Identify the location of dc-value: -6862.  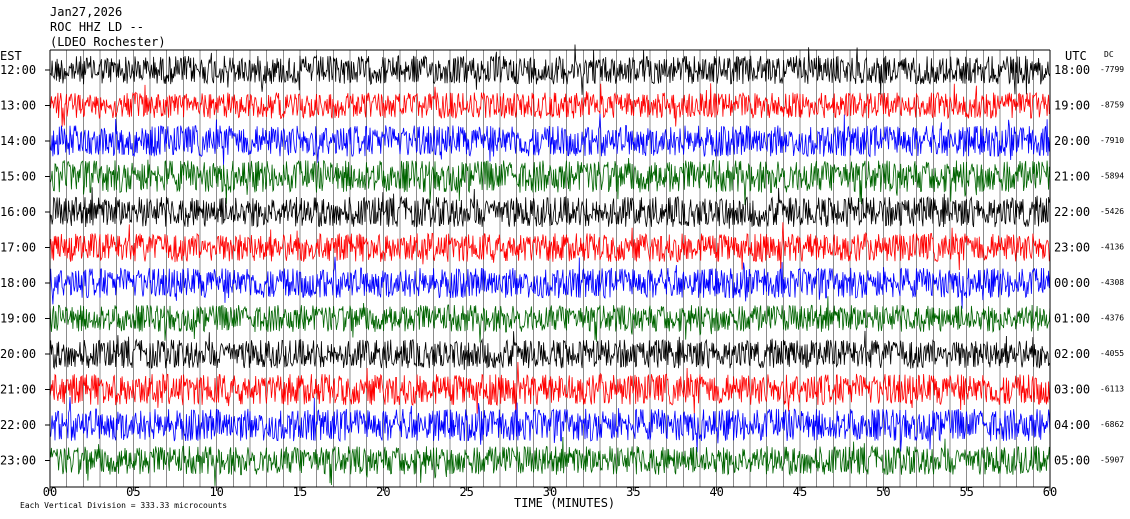
(1112, 424).